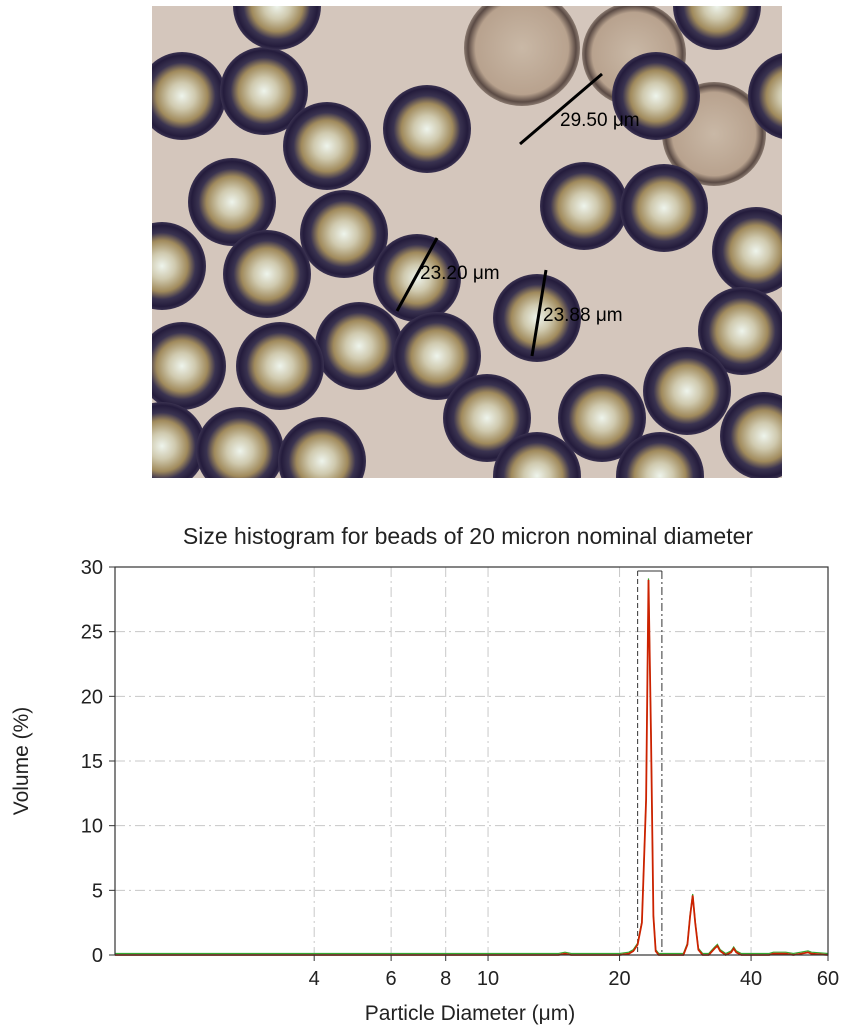  Describe the element at coordinates (92, 568) in the screenshot. I see `y-tick-label: 30` at that location.